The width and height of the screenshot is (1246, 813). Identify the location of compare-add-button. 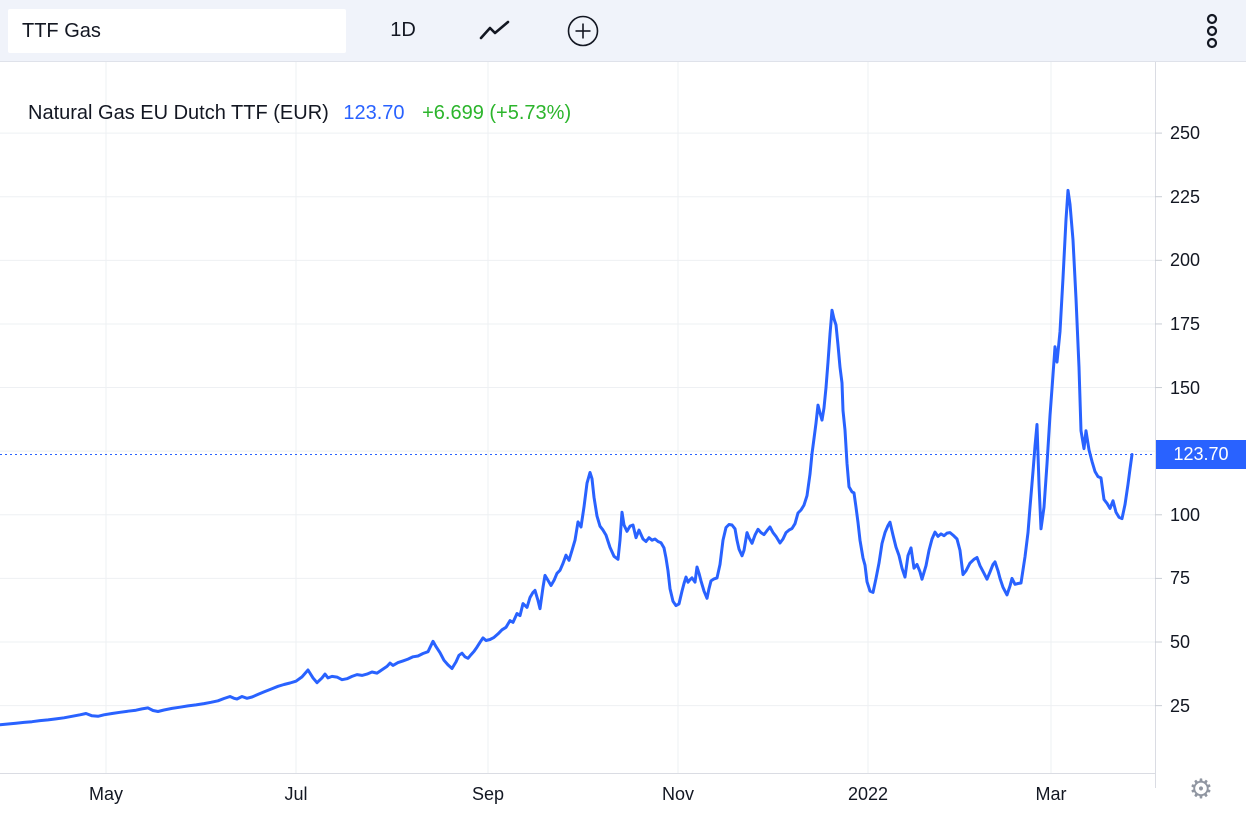
(583, 30).